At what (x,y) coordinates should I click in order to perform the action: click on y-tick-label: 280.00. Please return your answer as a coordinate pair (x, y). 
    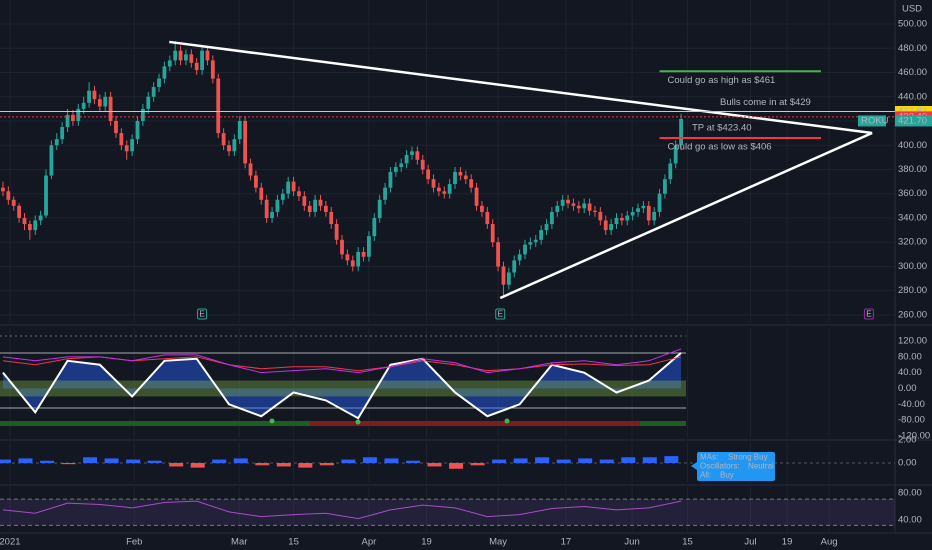
    Looking at the image, I should click on (912, 290).